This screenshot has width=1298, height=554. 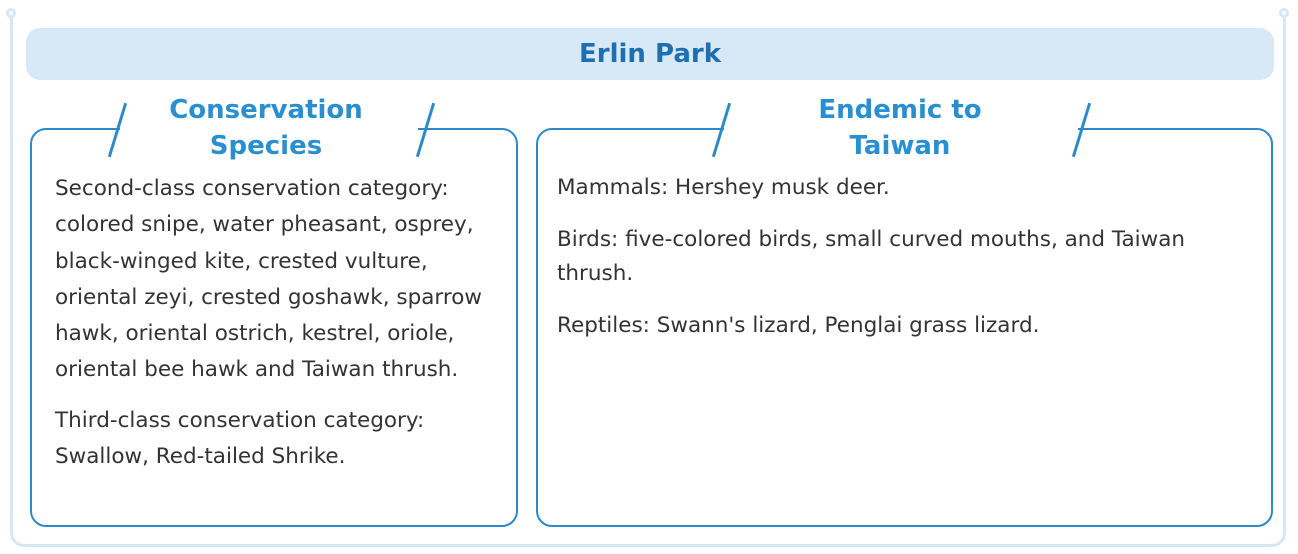 I want to click on mammals-paragraph: Mammals: Hershey musk deer., so click(x=723, y=187).